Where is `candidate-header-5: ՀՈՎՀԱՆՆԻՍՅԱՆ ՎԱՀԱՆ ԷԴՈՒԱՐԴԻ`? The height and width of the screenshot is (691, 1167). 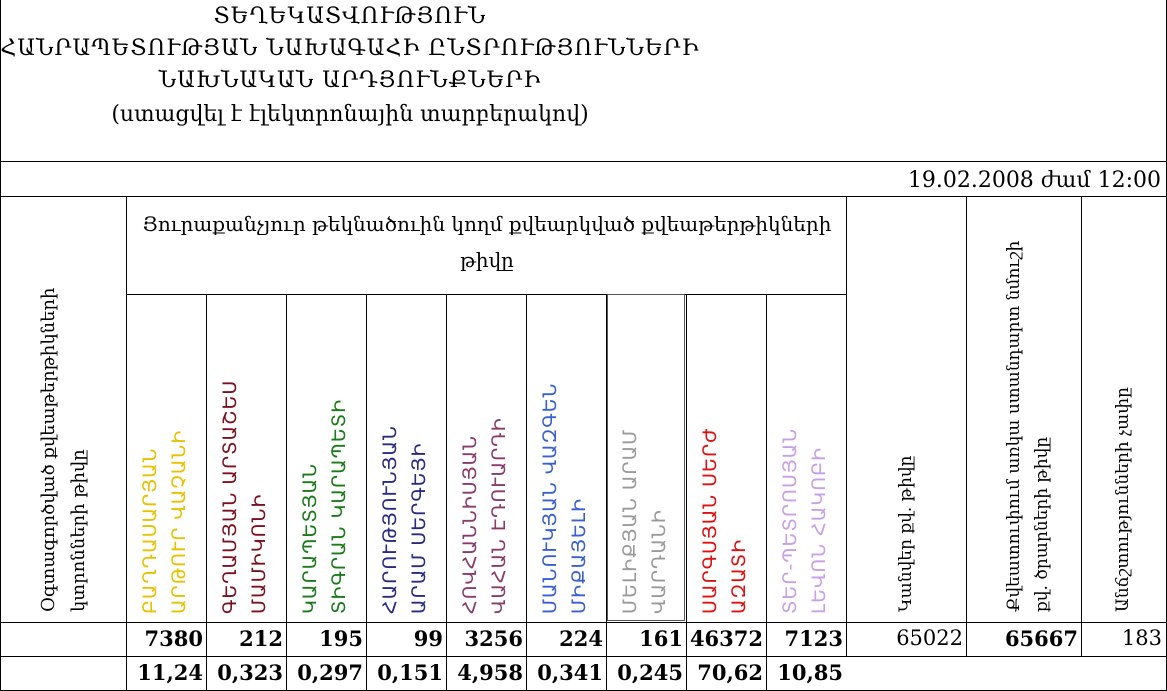 candidate-header-5: ՀՈՎՀԱՆՆԻՍՅԱՆ ՎԱՀԱՆ ԷԴՈՒԱՐԴԻ is located at coordinates (484, 515).